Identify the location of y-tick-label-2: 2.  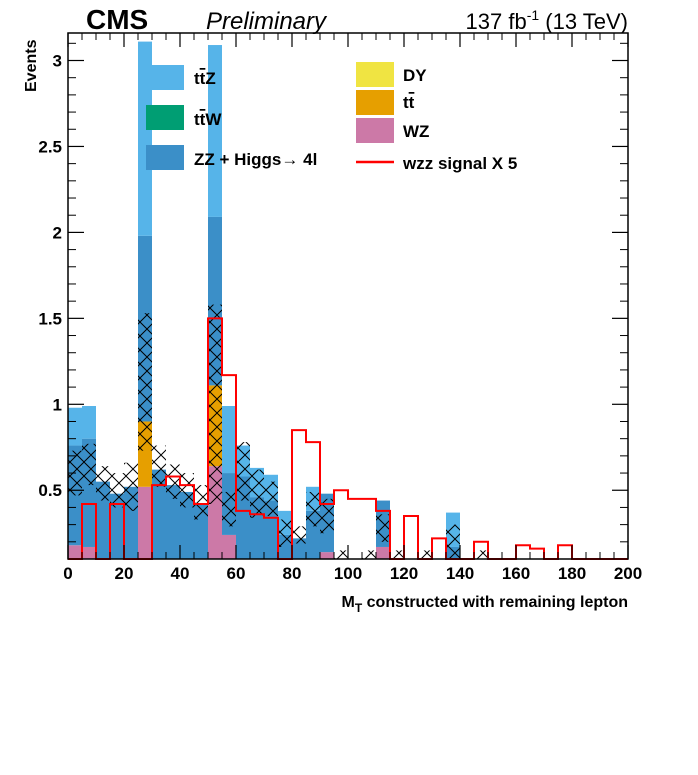
(57, 232).